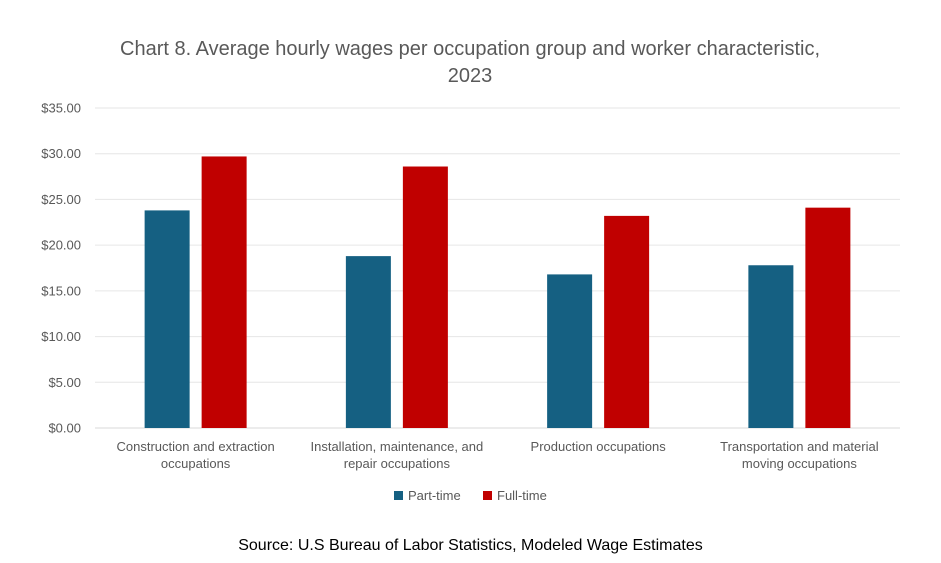 This screenshot has width=941, height=563. What do you see at coordinates (434, 495) in the screenshot?
I see `legend-label: Part-time` at bounding box center [434, 495].